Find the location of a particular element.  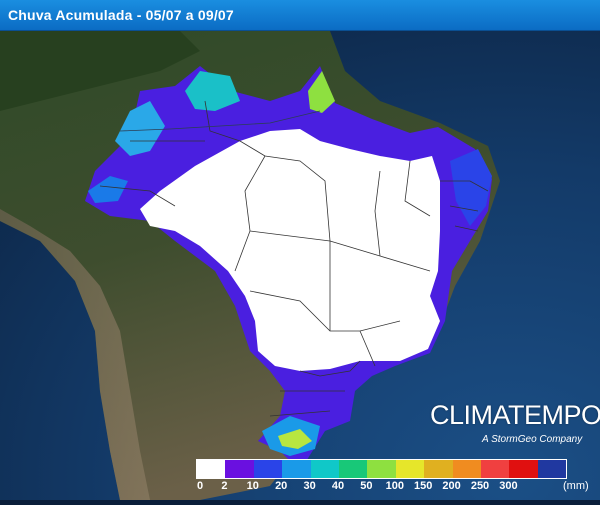

rain-patch-amapa is located at coordinates (321, 92).